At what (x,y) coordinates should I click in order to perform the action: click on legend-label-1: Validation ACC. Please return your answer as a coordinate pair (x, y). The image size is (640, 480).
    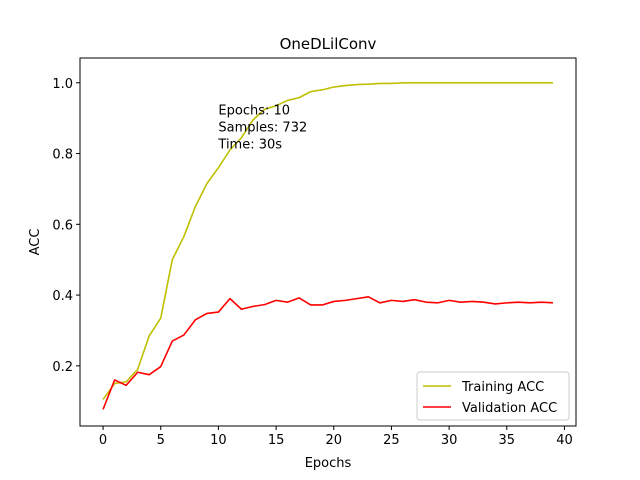
    Looking at the image, I should click on (509, 408).